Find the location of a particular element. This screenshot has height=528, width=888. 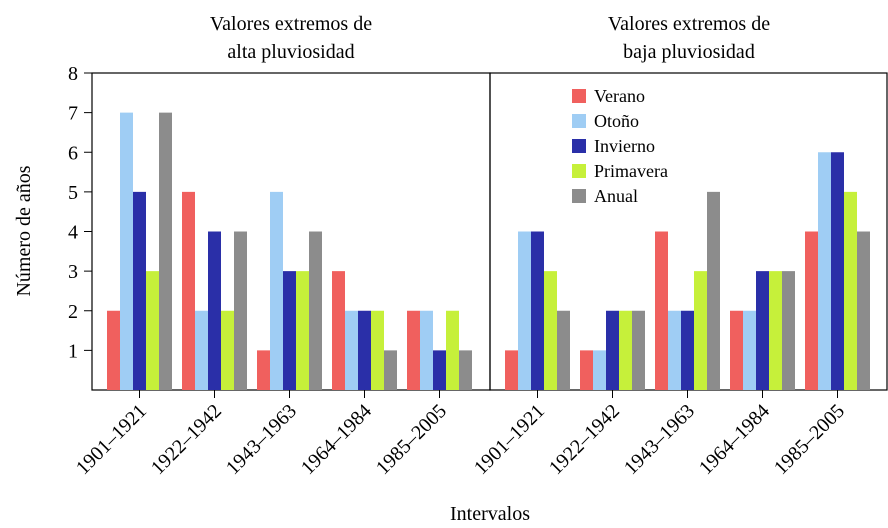

y-tick-label: 1 is located at coordinates (73, 351).